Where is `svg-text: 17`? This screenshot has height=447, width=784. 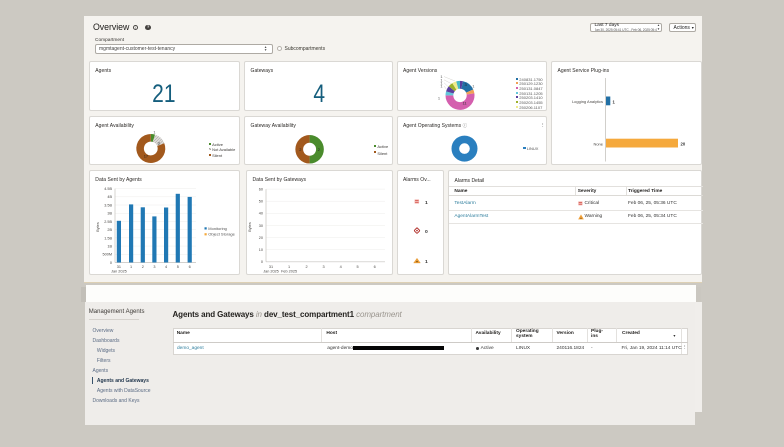
svg-text: 17 is located at coordinates (145, 155).